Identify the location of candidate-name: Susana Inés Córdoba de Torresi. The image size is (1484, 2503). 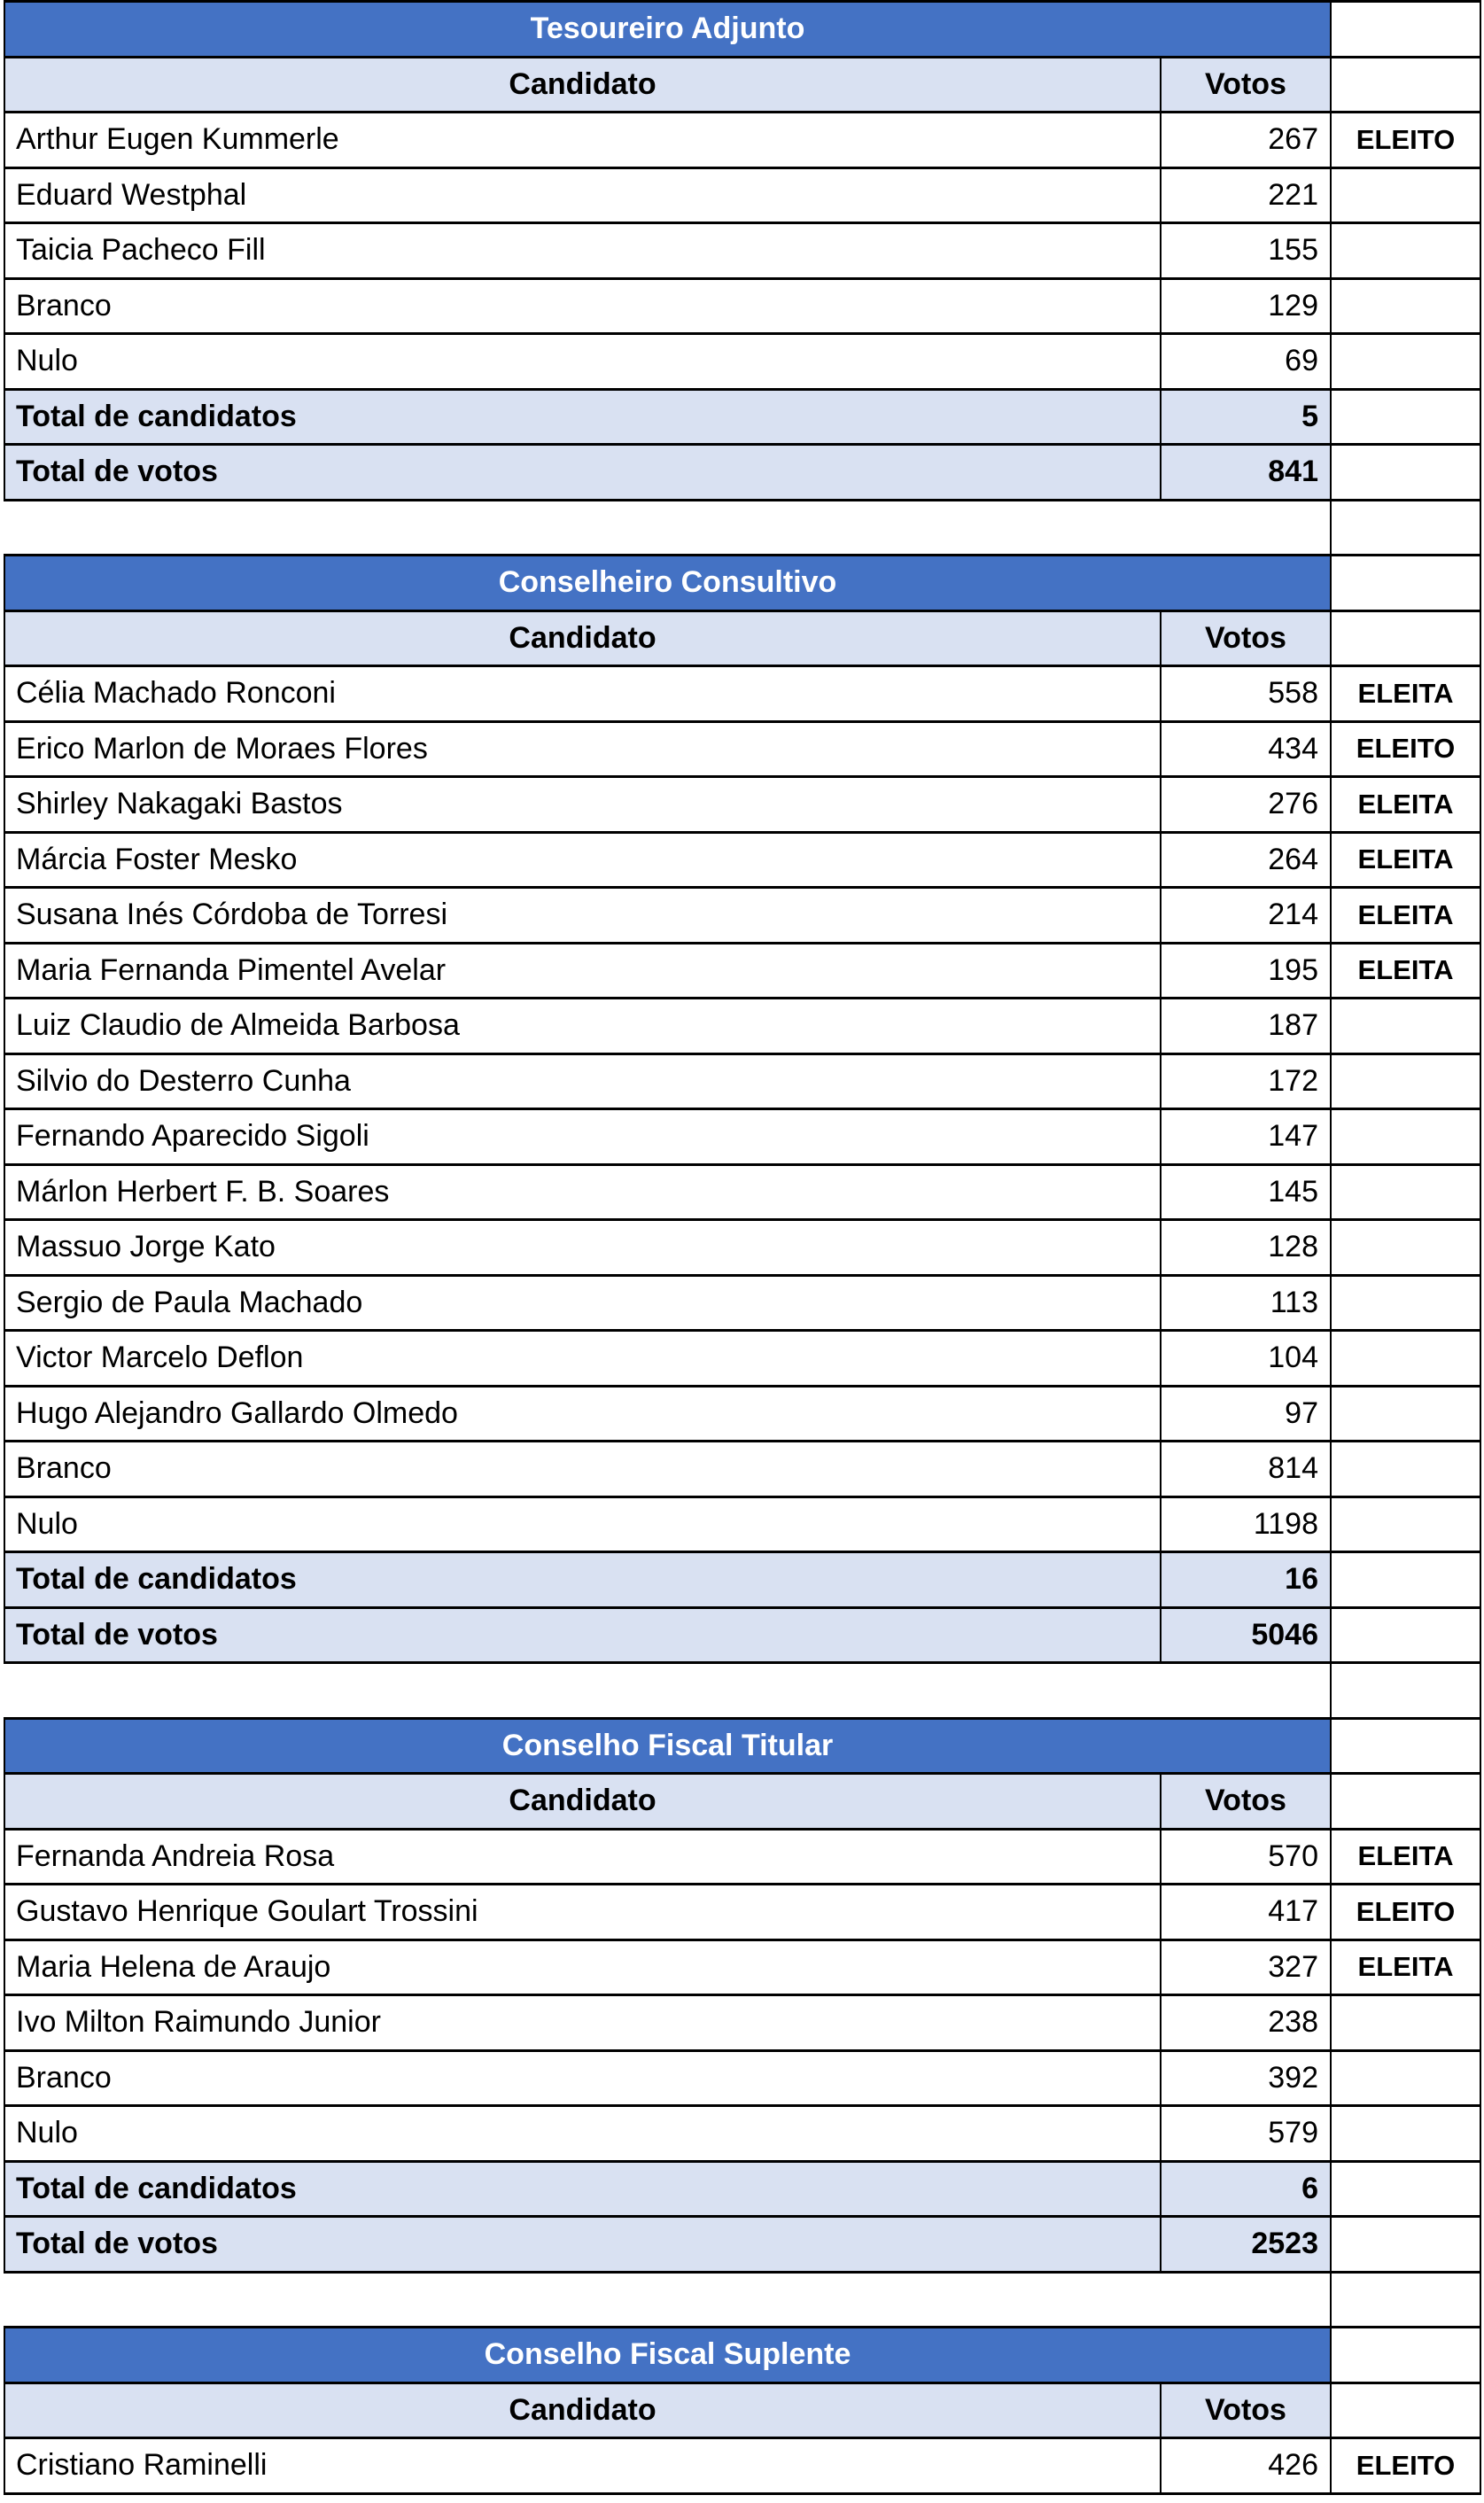
(583, 915).